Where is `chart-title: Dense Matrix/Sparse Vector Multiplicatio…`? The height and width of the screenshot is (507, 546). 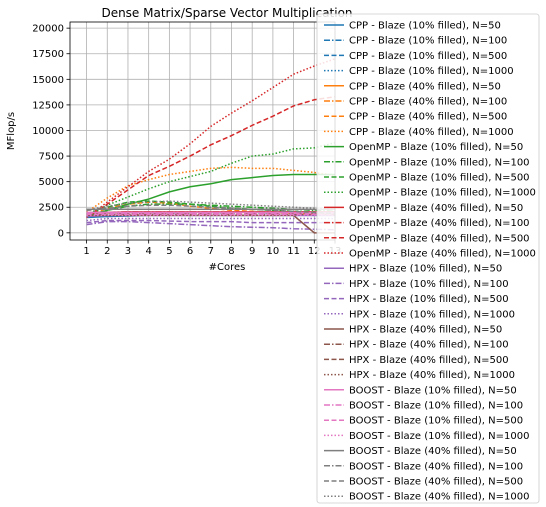 chart-title: Dense Matrix/Sparse Vector Multiplicatio… is located at coordinates (226, 13).